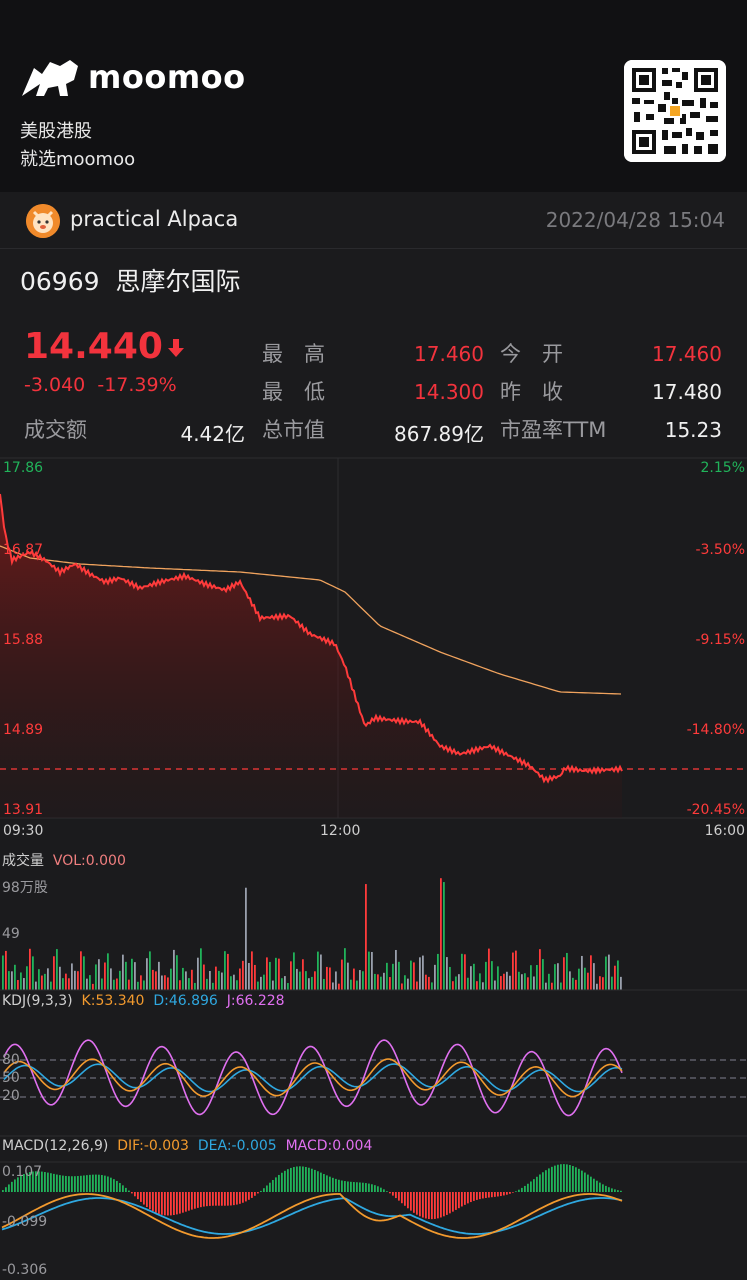 Image resolution: width=747 pixels, height=1280 pixels. I want to click on y-right-4: -14.80%, so click(715, 730).